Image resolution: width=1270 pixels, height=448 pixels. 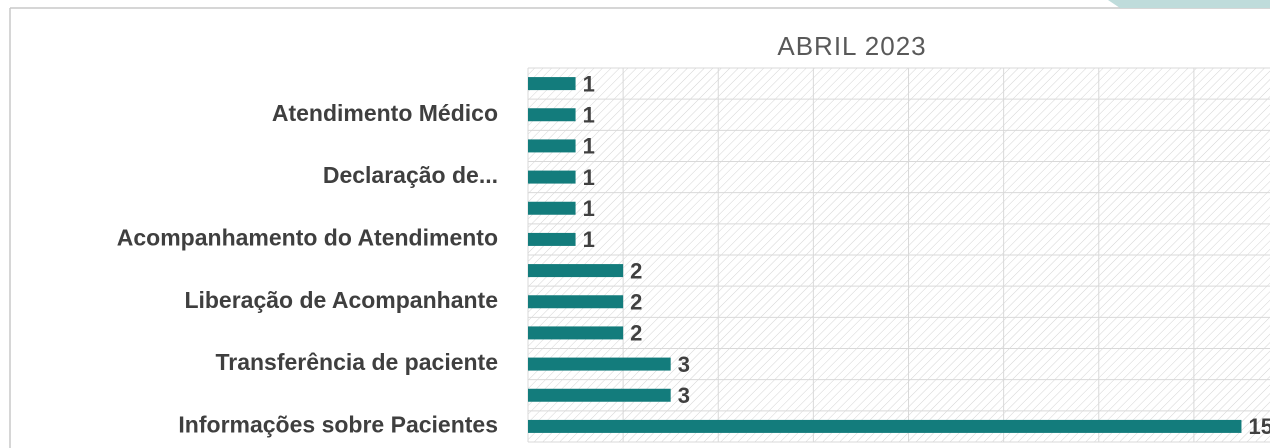 I want to click on value-label: 15, so click(x=1259, y=426).